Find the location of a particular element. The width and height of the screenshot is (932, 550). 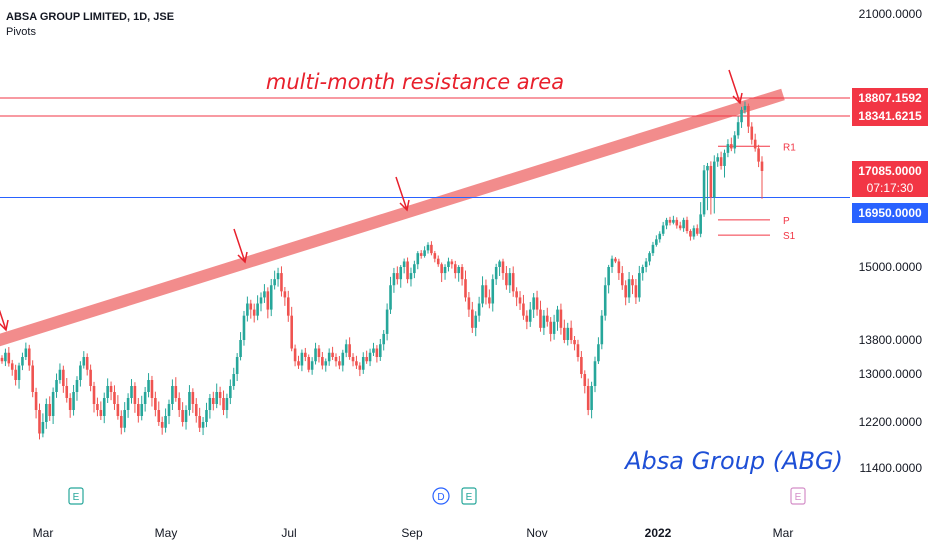

x-axis: Mar May Jul Sep Nov 2022 Mar is located at coordinates (413, 533).